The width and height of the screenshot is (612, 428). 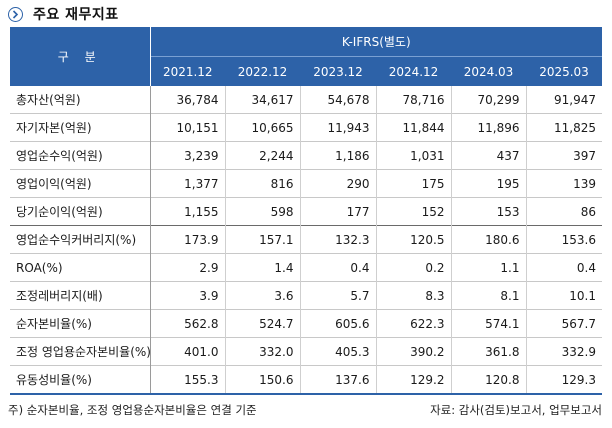 I want to click on value-cell: 11,844, so click(x=414, y=127).